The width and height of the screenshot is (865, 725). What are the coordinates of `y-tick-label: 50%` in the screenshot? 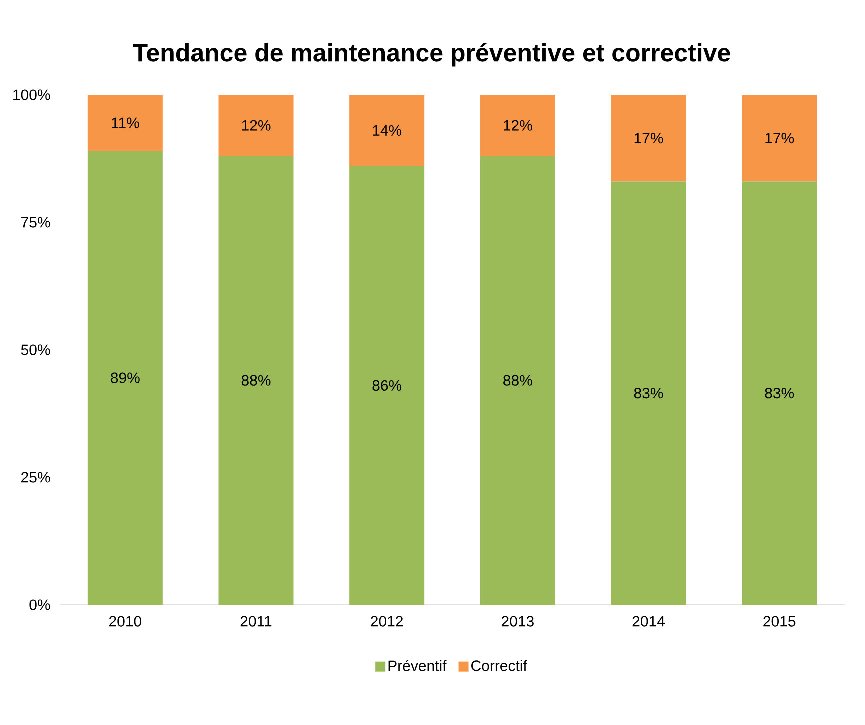 It's located at (35, 350).